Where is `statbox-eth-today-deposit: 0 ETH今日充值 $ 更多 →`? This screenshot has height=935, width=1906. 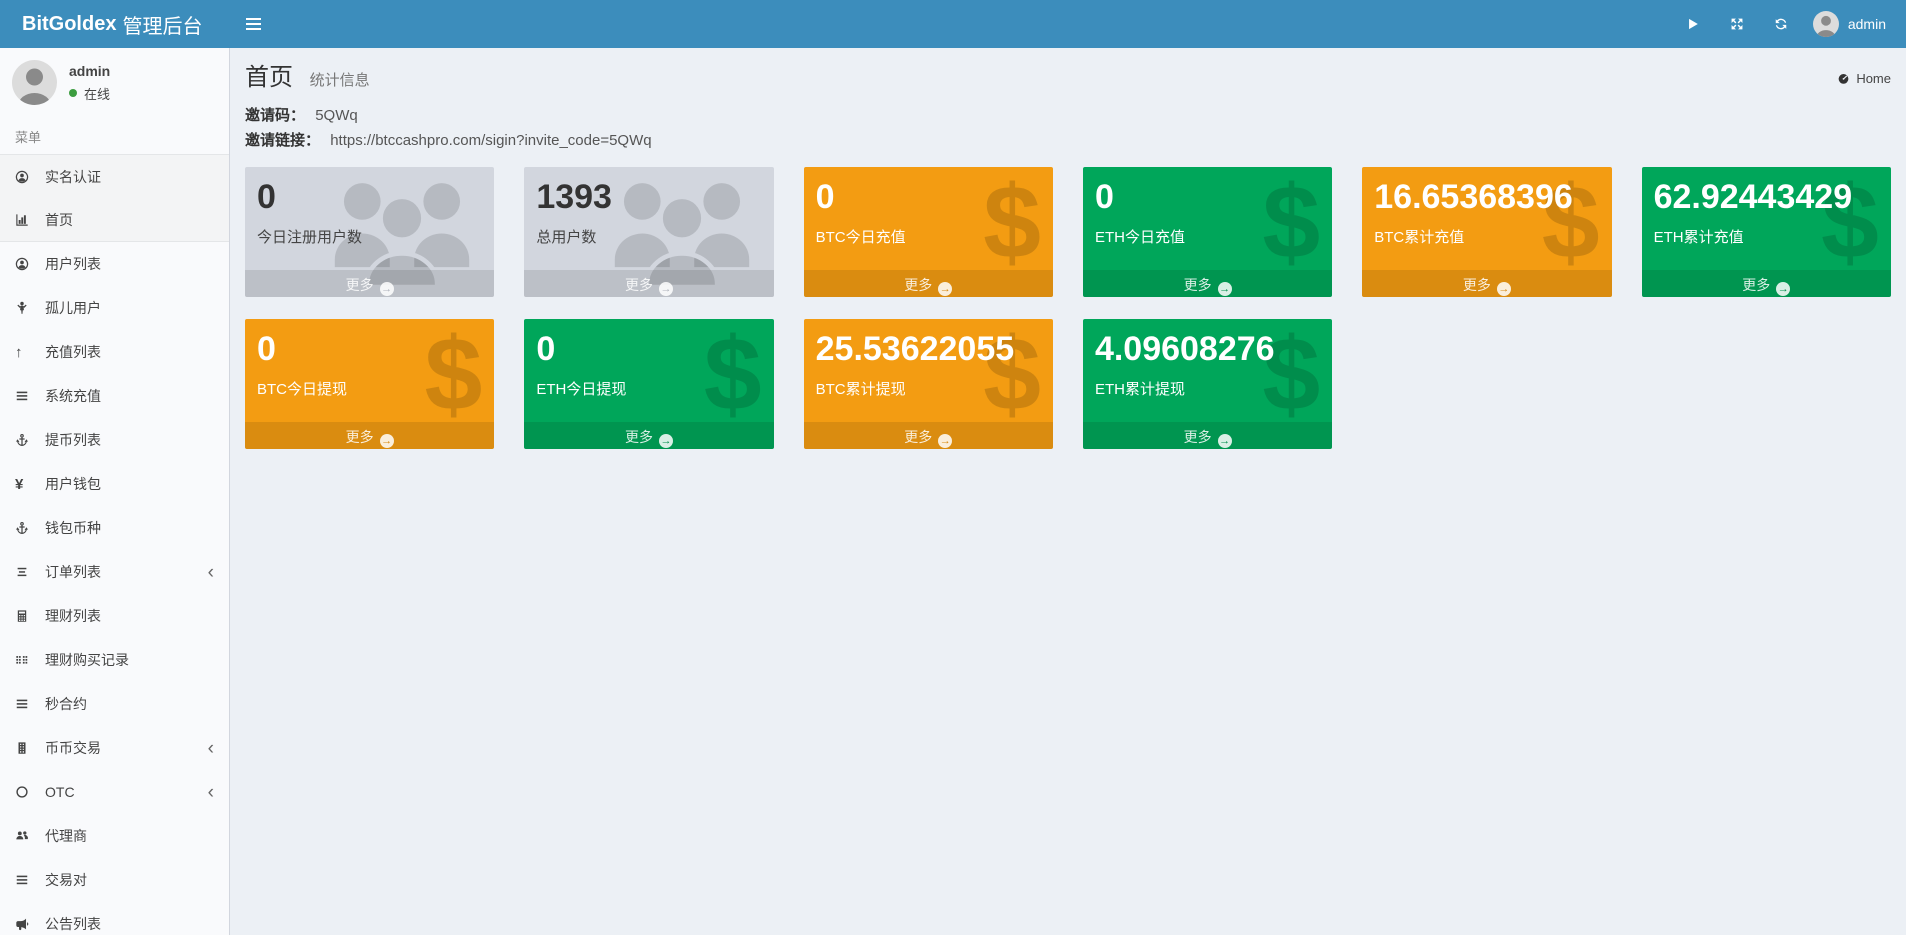 statbox-eth-today-deposit: 0 ETH今日充值 $ 更多 → is located at coordinates (1207, 232).